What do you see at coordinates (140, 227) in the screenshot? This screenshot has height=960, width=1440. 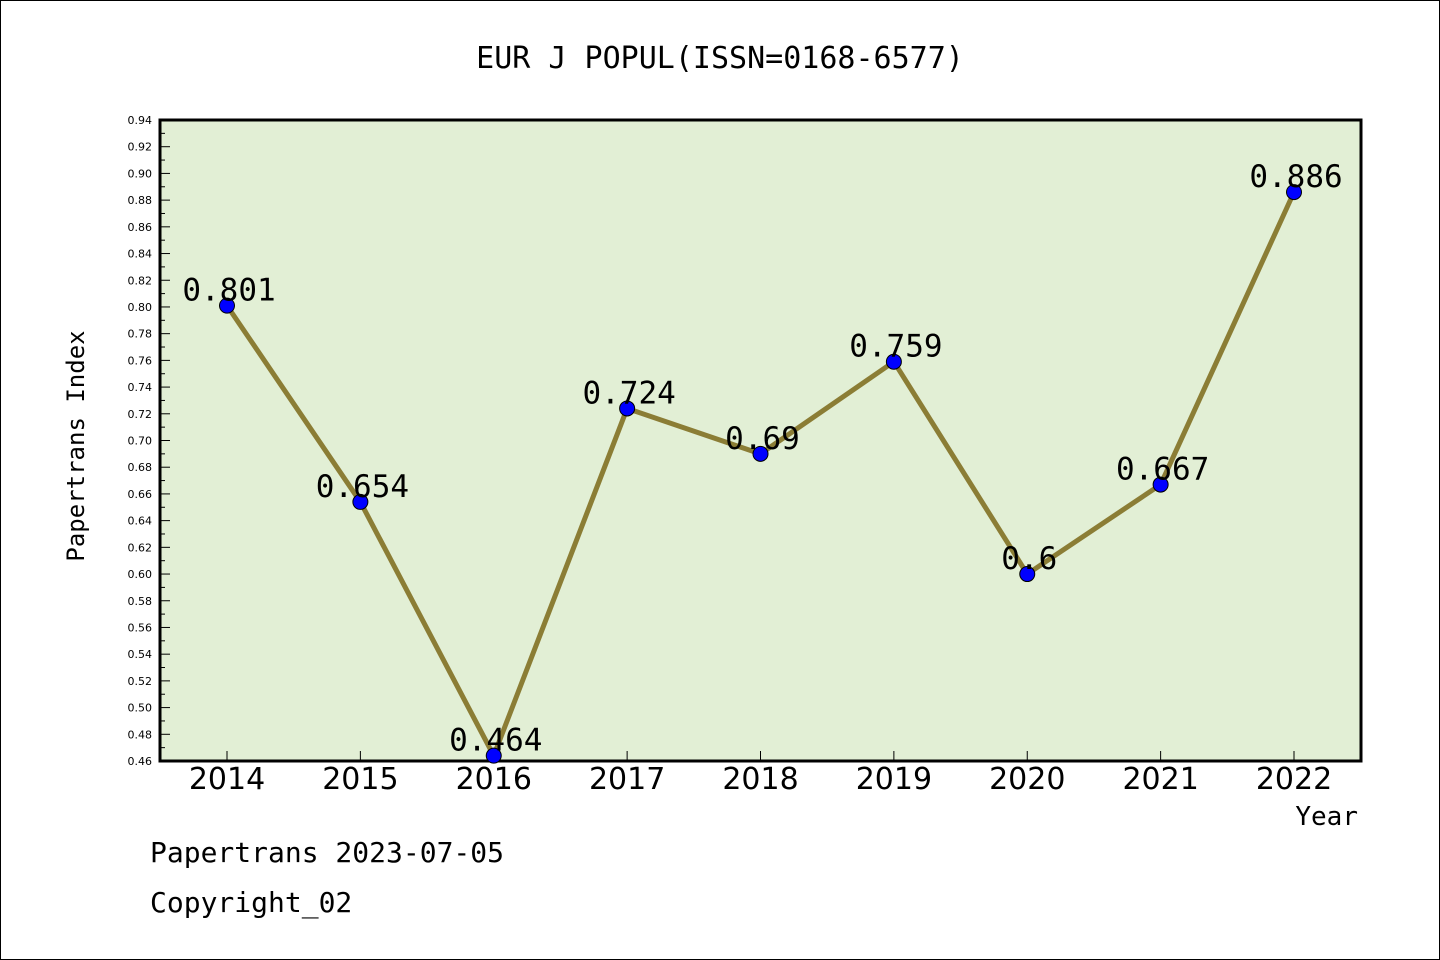 I see `y-tick-label: 0.86` at bounding box center [140, 227].